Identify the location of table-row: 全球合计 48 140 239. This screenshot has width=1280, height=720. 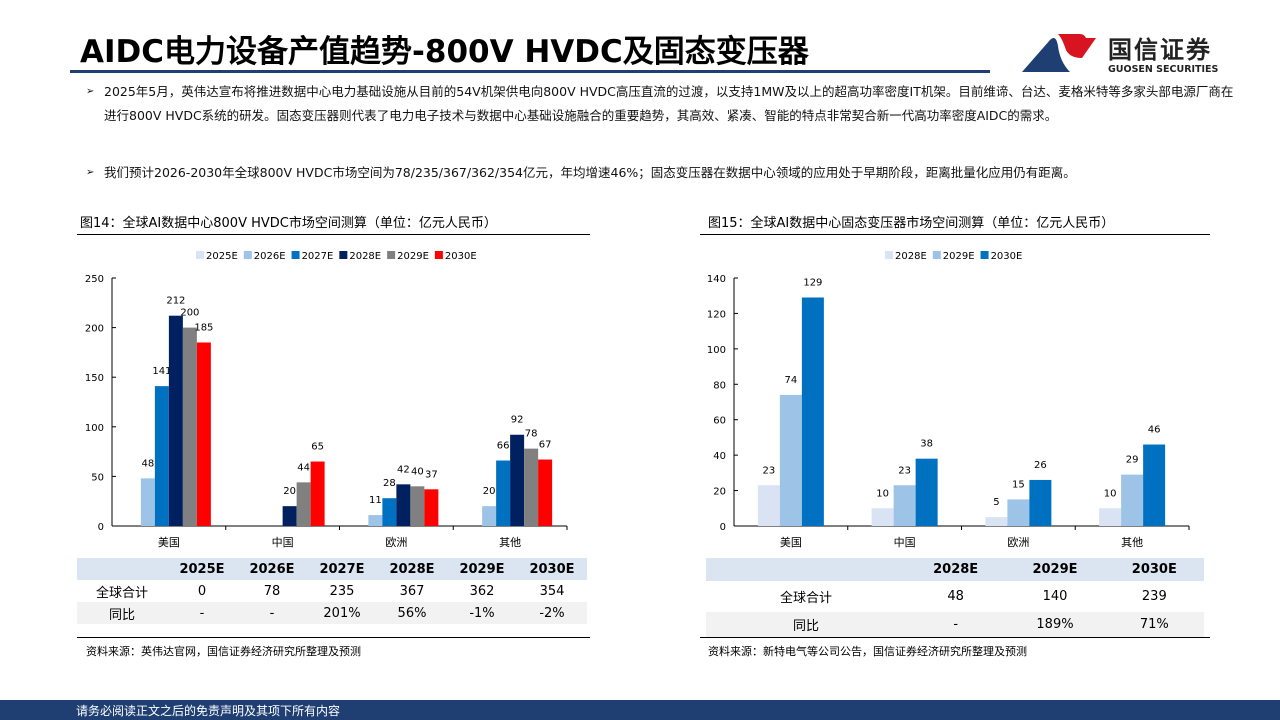
(955, 596).